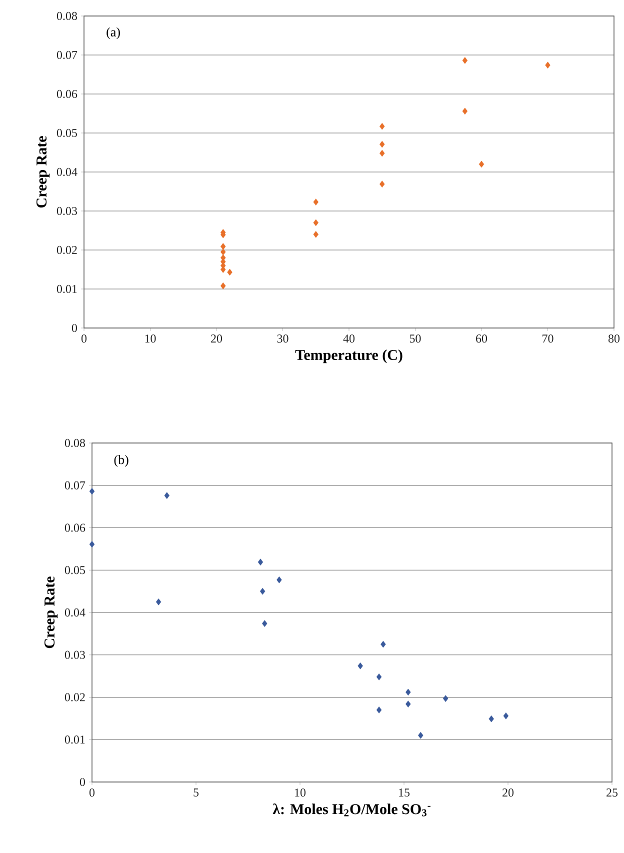 This screenshot has width=624, height=853. Describe the element at coordinates (92, 792) in the screenshot. I see `x-tick-label: 0` at that location.